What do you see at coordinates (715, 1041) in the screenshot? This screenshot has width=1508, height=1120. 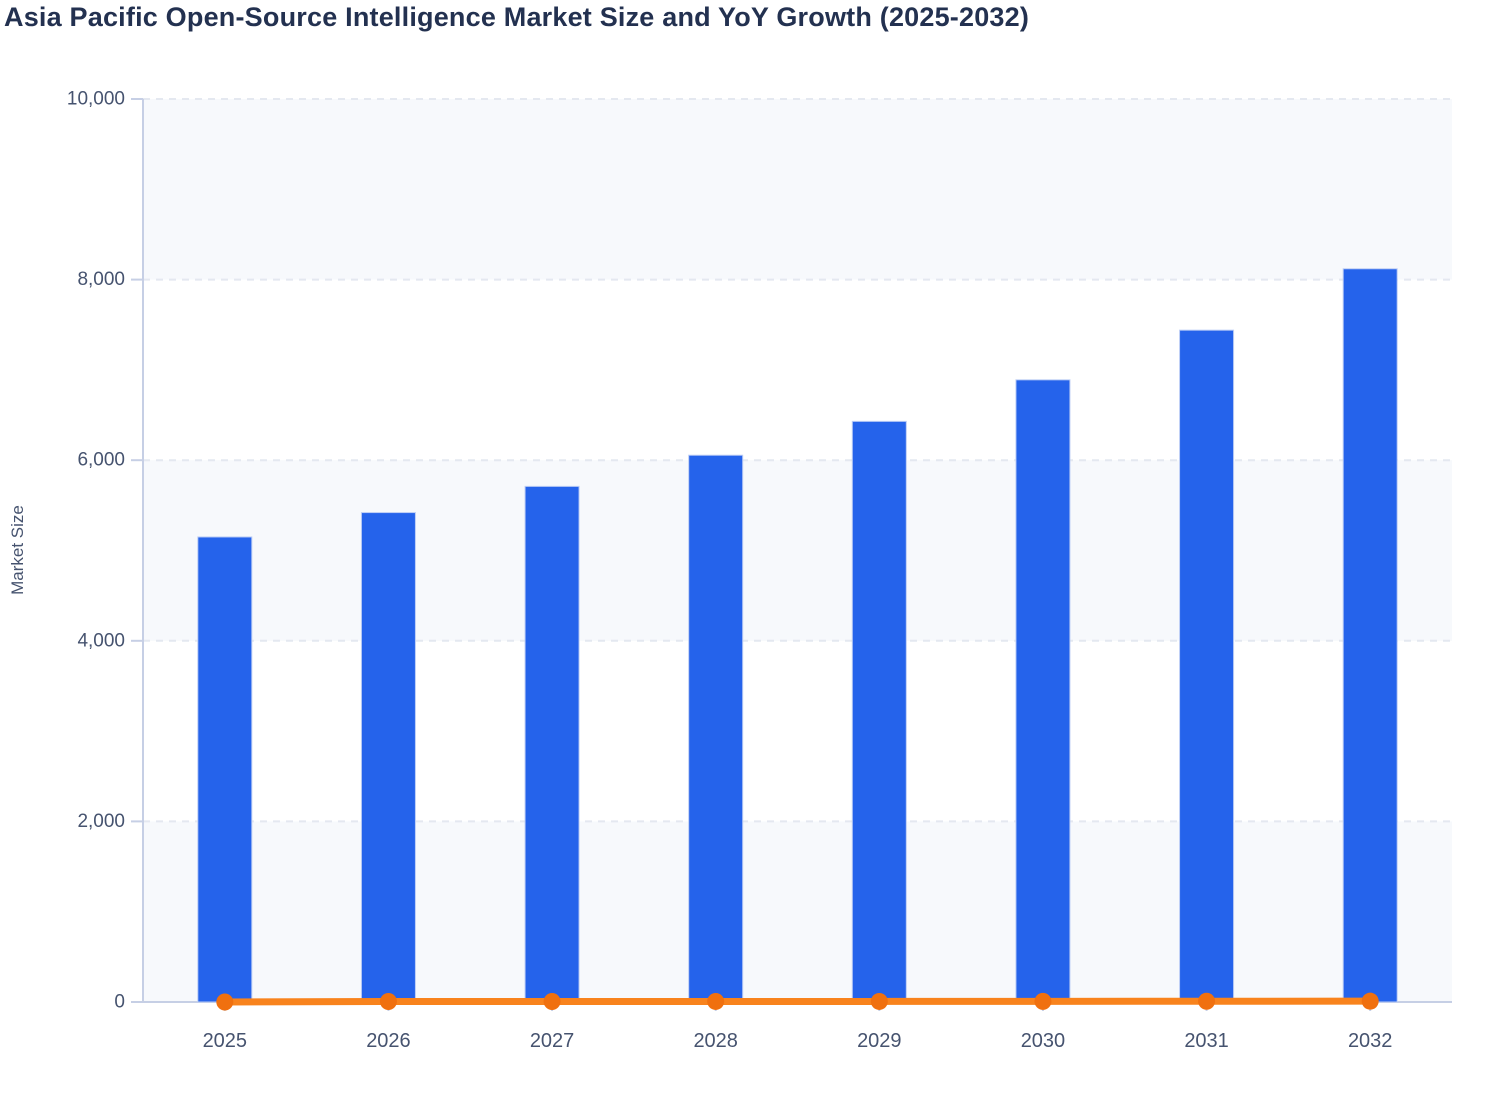 I see `x-label-2028: 2028` at bounding box center [715, 1041].